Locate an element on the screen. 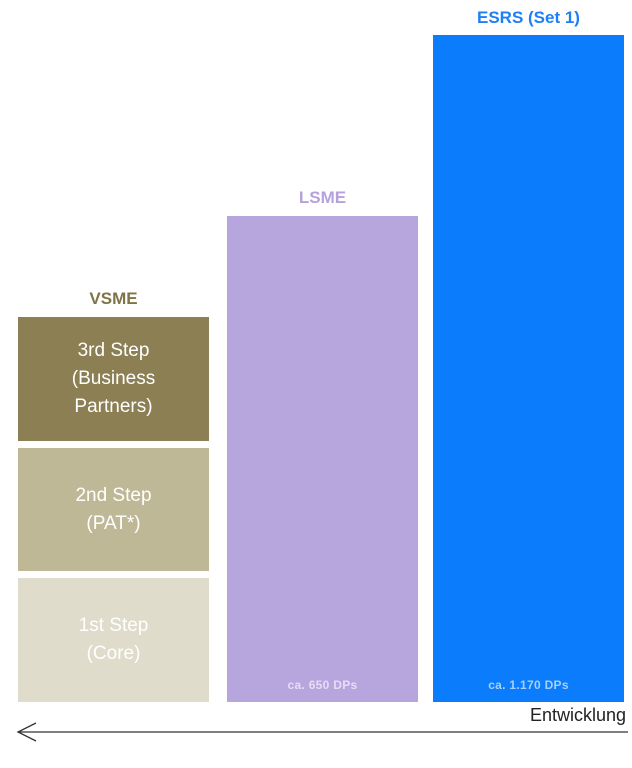  vsme-step-1: 1st Step (Core) is located at coordinates (113, 640).